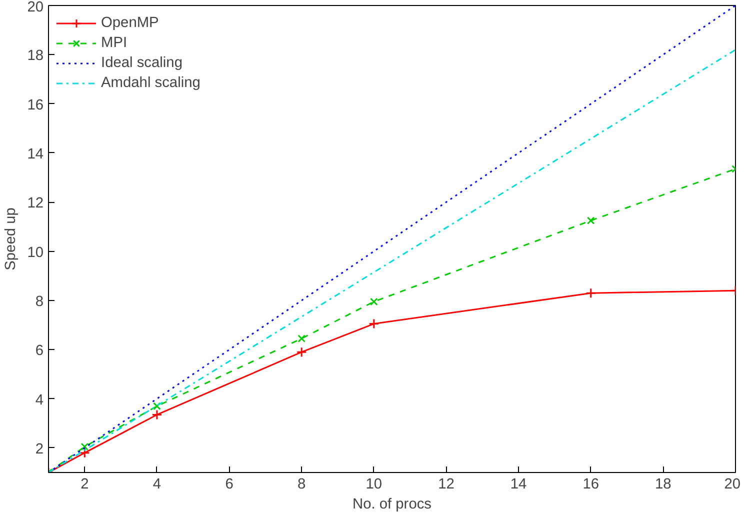 The image size is (750, 525). I want to click on y-tick-label: 12, so click(35, 204).